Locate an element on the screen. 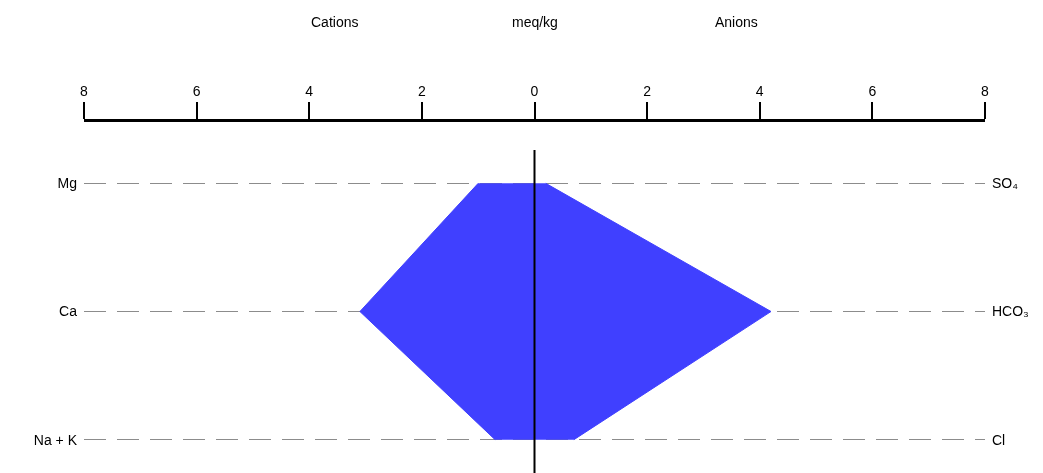 The height and width of the screenshot is (473, 1043). text: Cations is located at coordinates (335, 22).